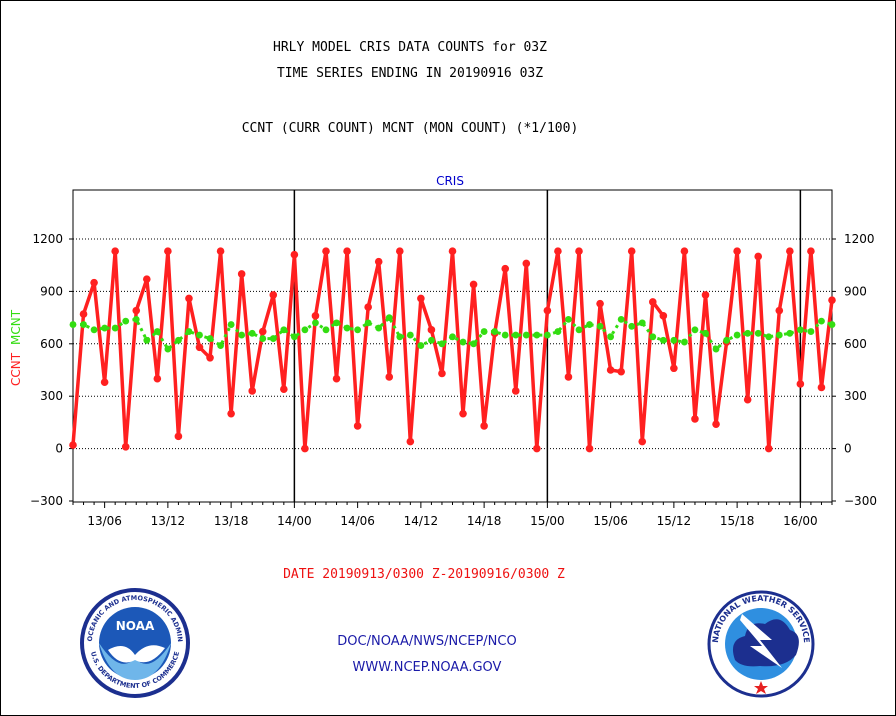  Describe the element at coordinates (800, 521) in the screenshot. I see `x-tick-label: 16/00` at that location.